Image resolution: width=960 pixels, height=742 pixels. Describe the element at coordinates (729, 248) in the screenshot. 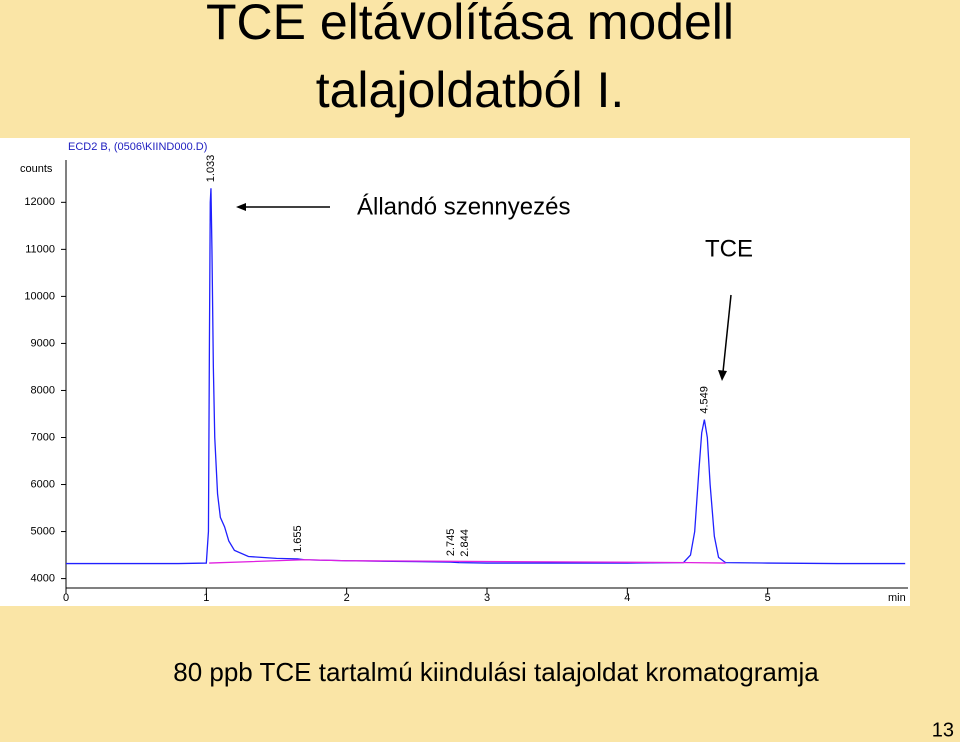

I see `annotation: TCE` at that location.